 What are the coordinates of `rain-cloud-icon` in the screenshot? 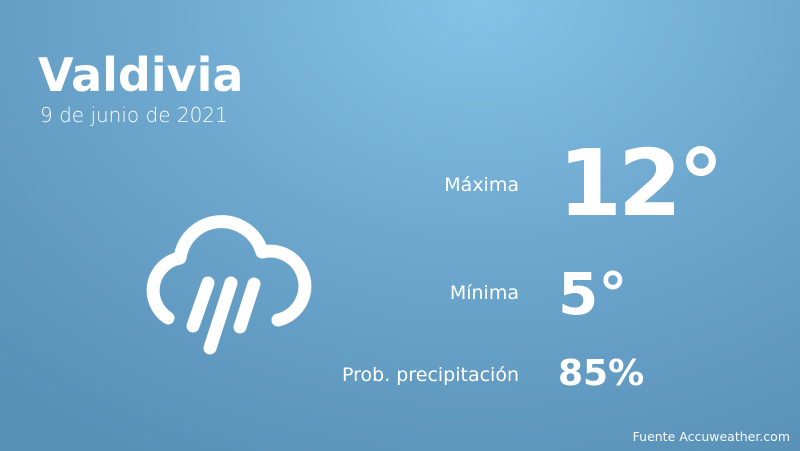 It's located at (229, 285).